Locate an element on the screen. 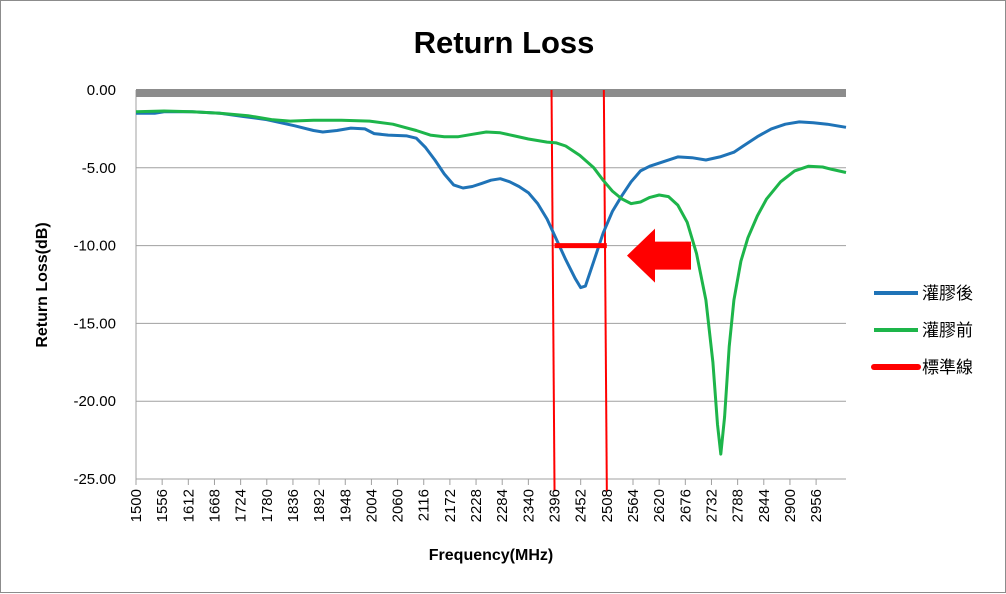  y-tick-label-3: -15.00 is located at coordinates (94, 323).